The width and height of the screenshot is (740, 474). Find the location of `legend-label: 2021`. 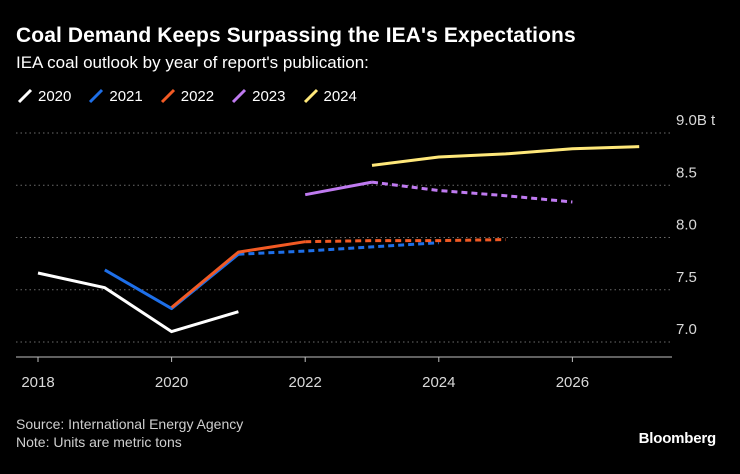

legend-label: 2021 is located at coordinates (126, 96).